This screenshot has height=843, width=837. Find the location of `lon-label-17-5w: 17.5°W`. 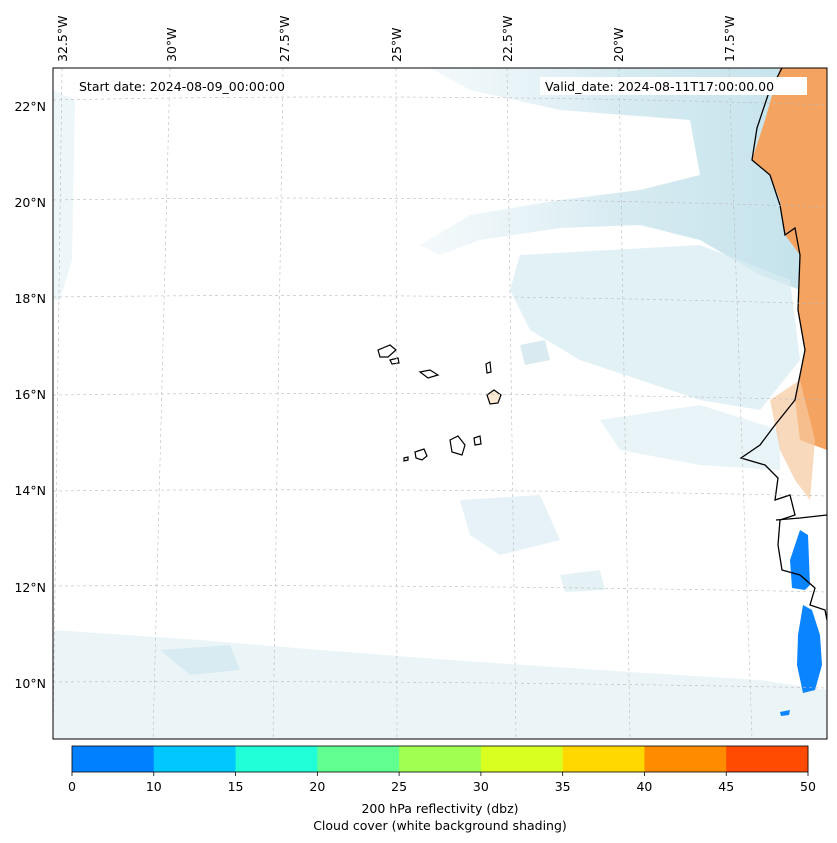

lon-label-17-5w: 17.5°W is located at coordinates (729, 39).